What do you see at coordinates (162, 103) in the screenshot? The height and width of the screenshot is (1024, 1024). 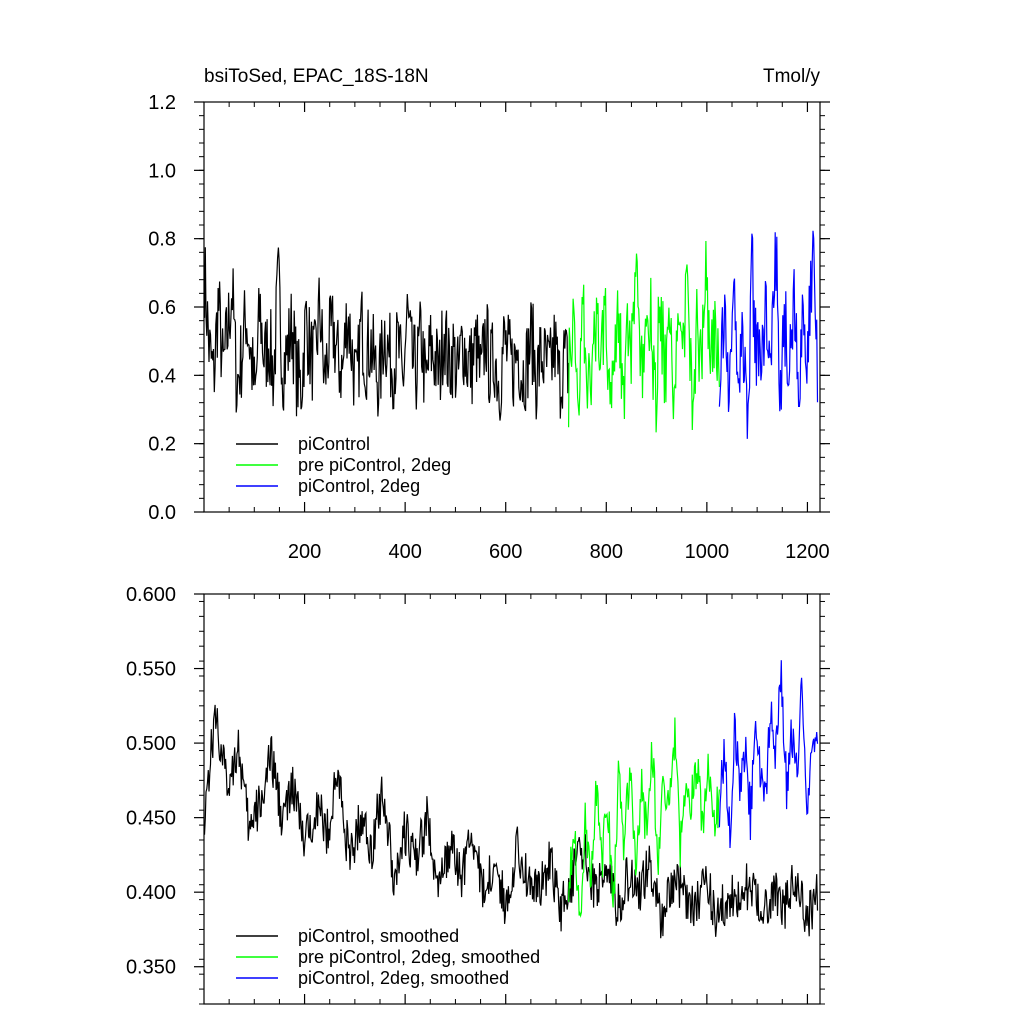 I see `y-tick-label: 1.2` at bounding box center [162, 103].